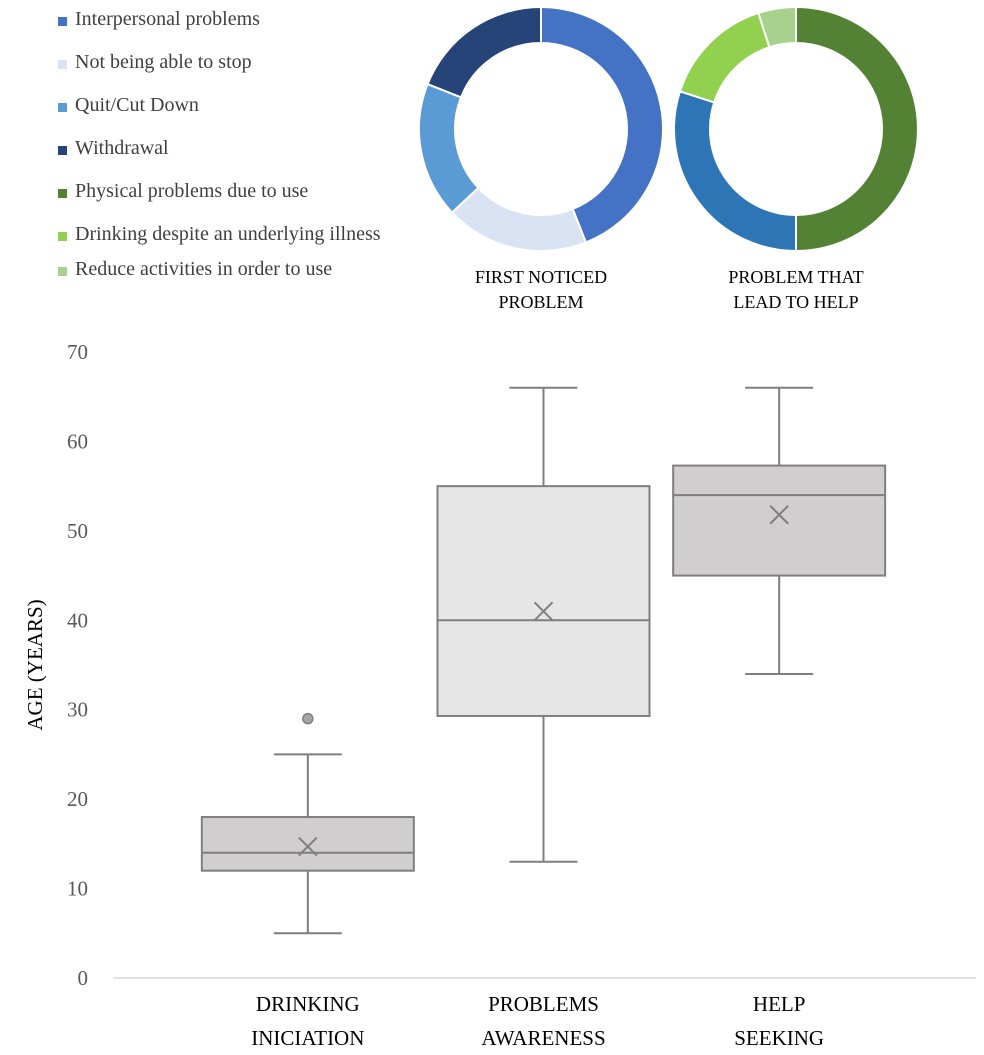 Image resolution: width=984 pixels, height=1055 pixels. Describe the element at coordinates (233, 105) in the screenshot. I see `legend-item: Quit/Cut Down` at that location.